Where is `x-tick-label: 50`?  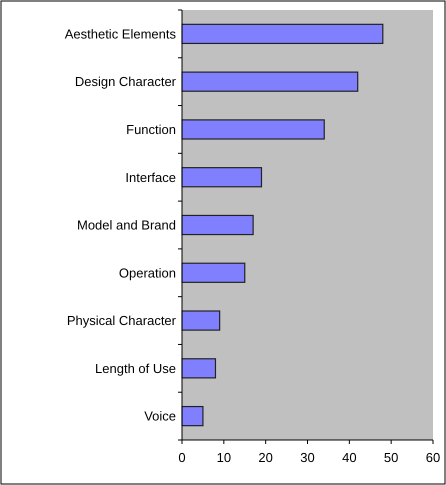 x-tick-label: 50 is located at coordinates (391, 457).